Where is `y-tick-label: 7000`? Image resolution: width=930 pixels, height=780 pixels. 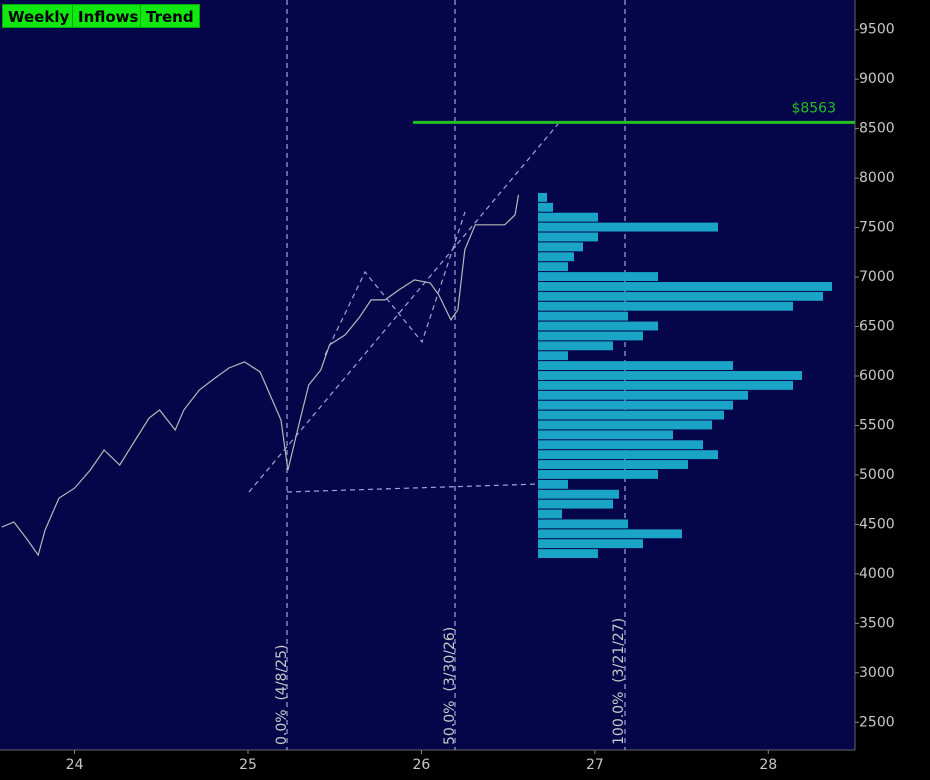
y-tick-label: 7000 is located at coordinates (877, 277).